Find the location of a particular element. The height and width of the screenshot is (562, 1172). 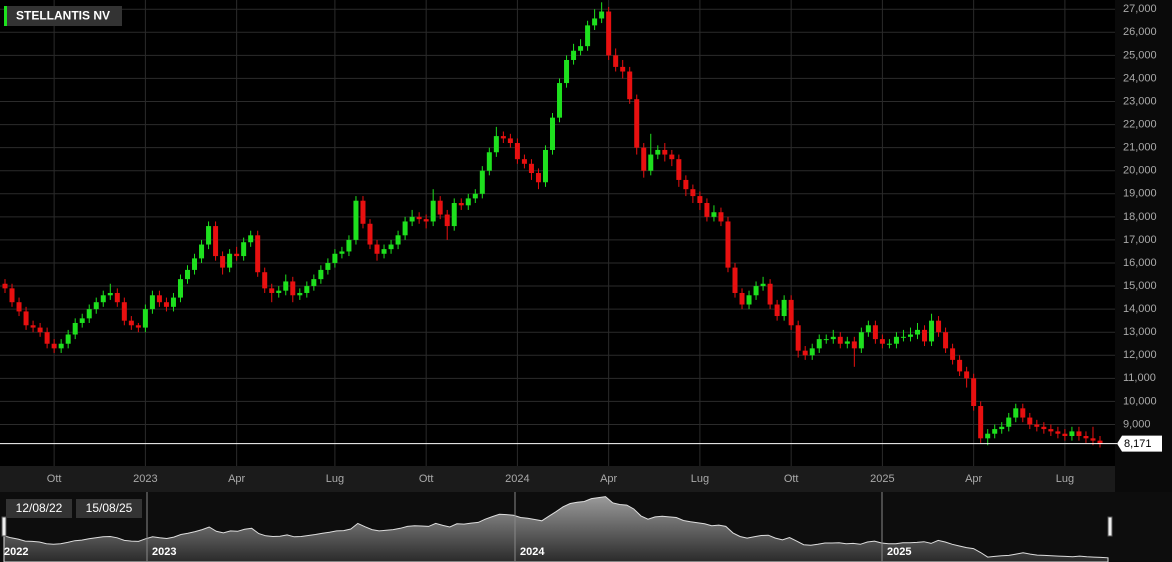

navigator-year: 2025 is located at coordinates (899, 552).